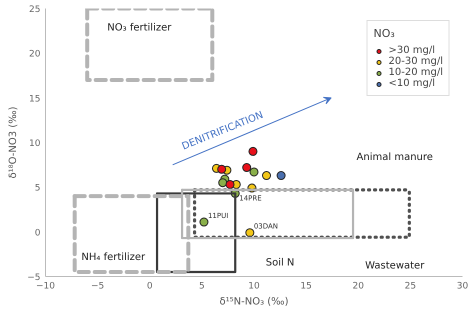 This screenshot has height=316, width=474. Describe the element at coordinates (395, 266) in the screenshot. I see `annotation: Wastewater` at that location.